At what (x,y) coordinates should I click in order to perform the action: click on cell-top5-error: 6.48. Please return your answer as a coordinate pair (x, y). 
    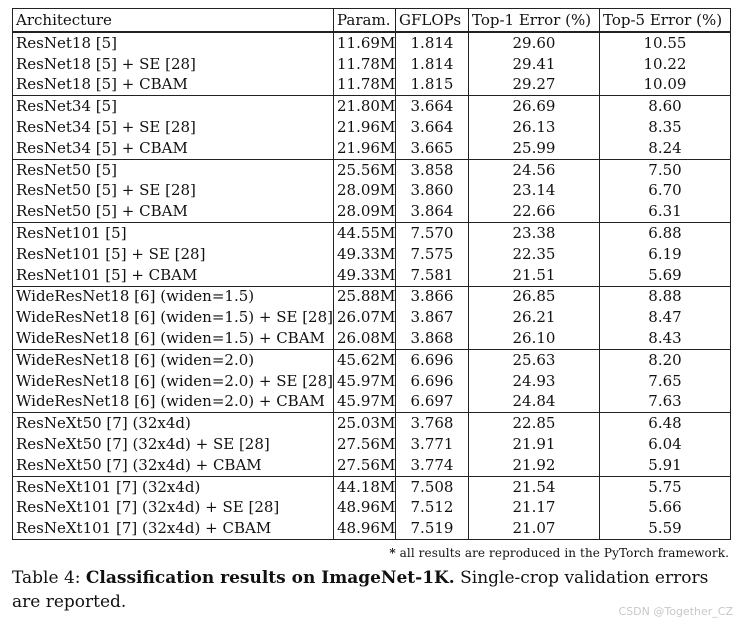
    Looking at the image, I should click on (665, 423).